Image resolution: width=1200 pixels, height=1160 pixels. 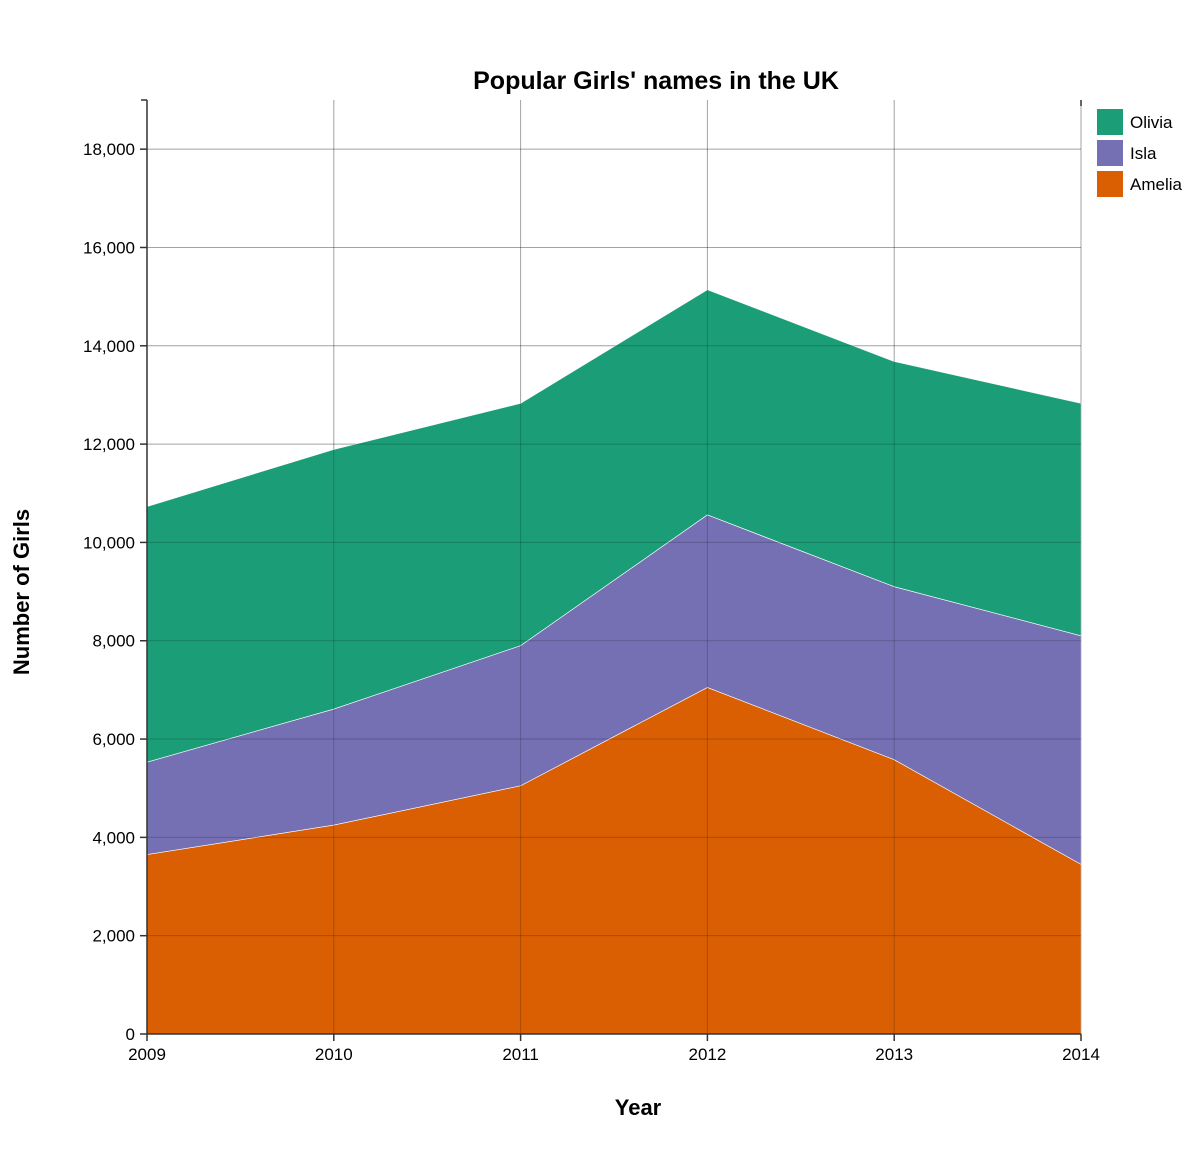 What do you see at coordinates (334, 1054) in the screenshot?
I see `x-tick-label: 2010` at bounding box center [334, 1054].